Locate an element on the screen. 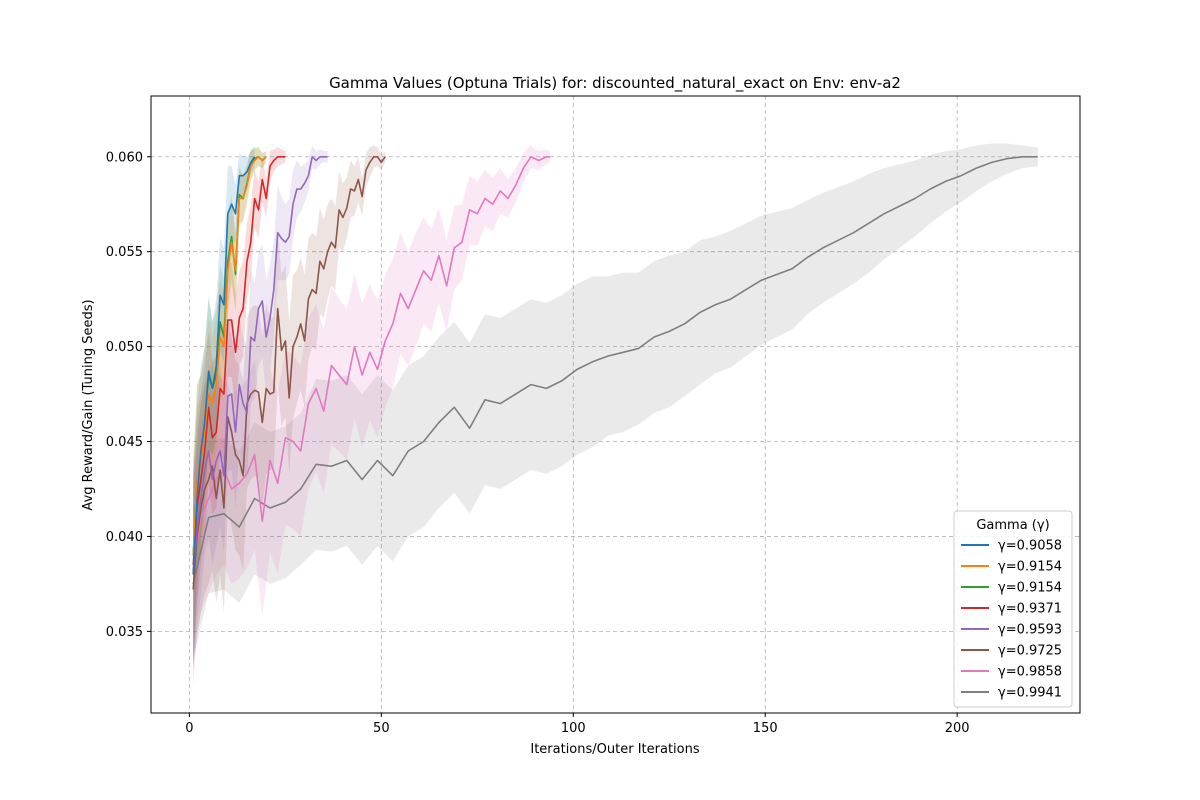 This screenshot has height=800, width=1200. x-axis: 0 50 100 150 200 is located at coordinates (577, 724).